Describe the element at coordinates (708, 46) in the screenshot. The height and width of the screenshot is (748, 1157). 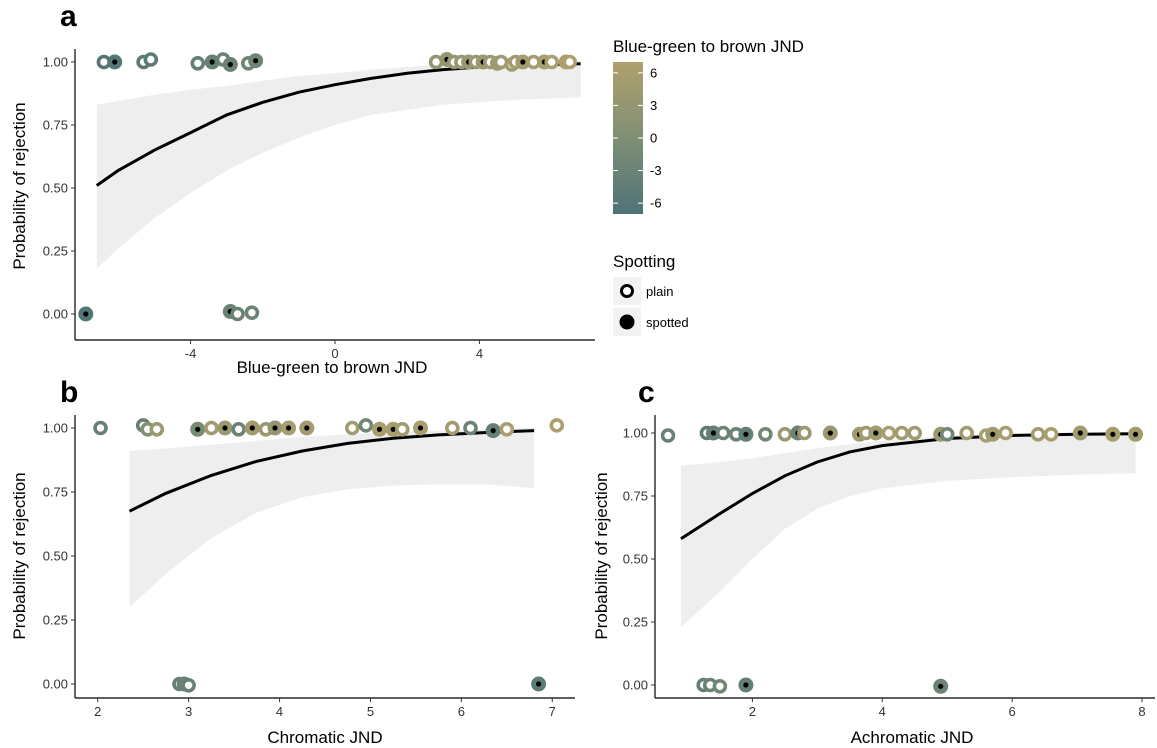
I see `color-legend-title: Blue-green to brown JND` at that location.